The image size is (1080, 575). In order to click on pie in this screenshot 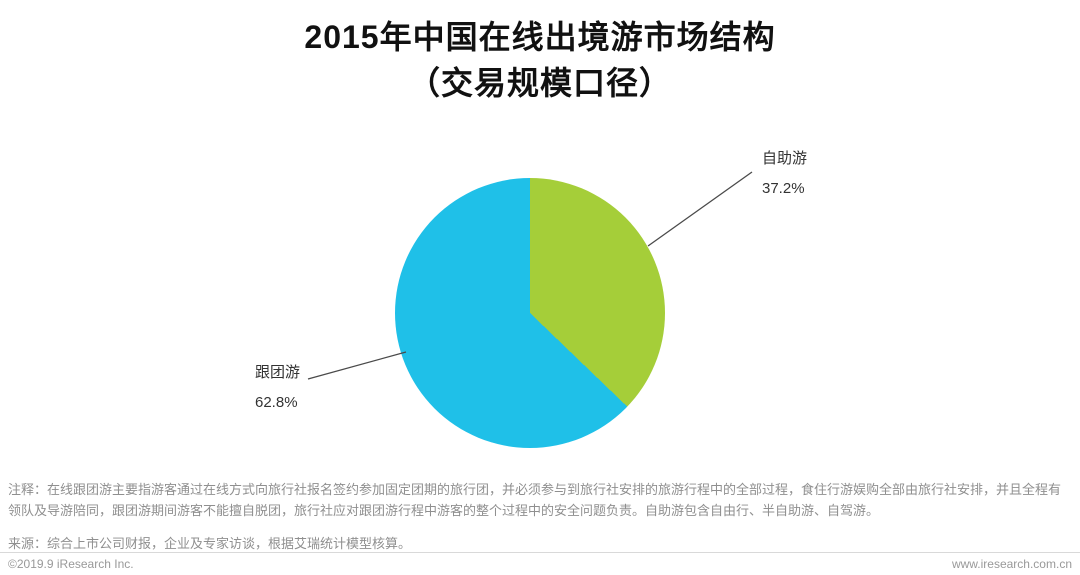, I will do `click(530, 313)`.